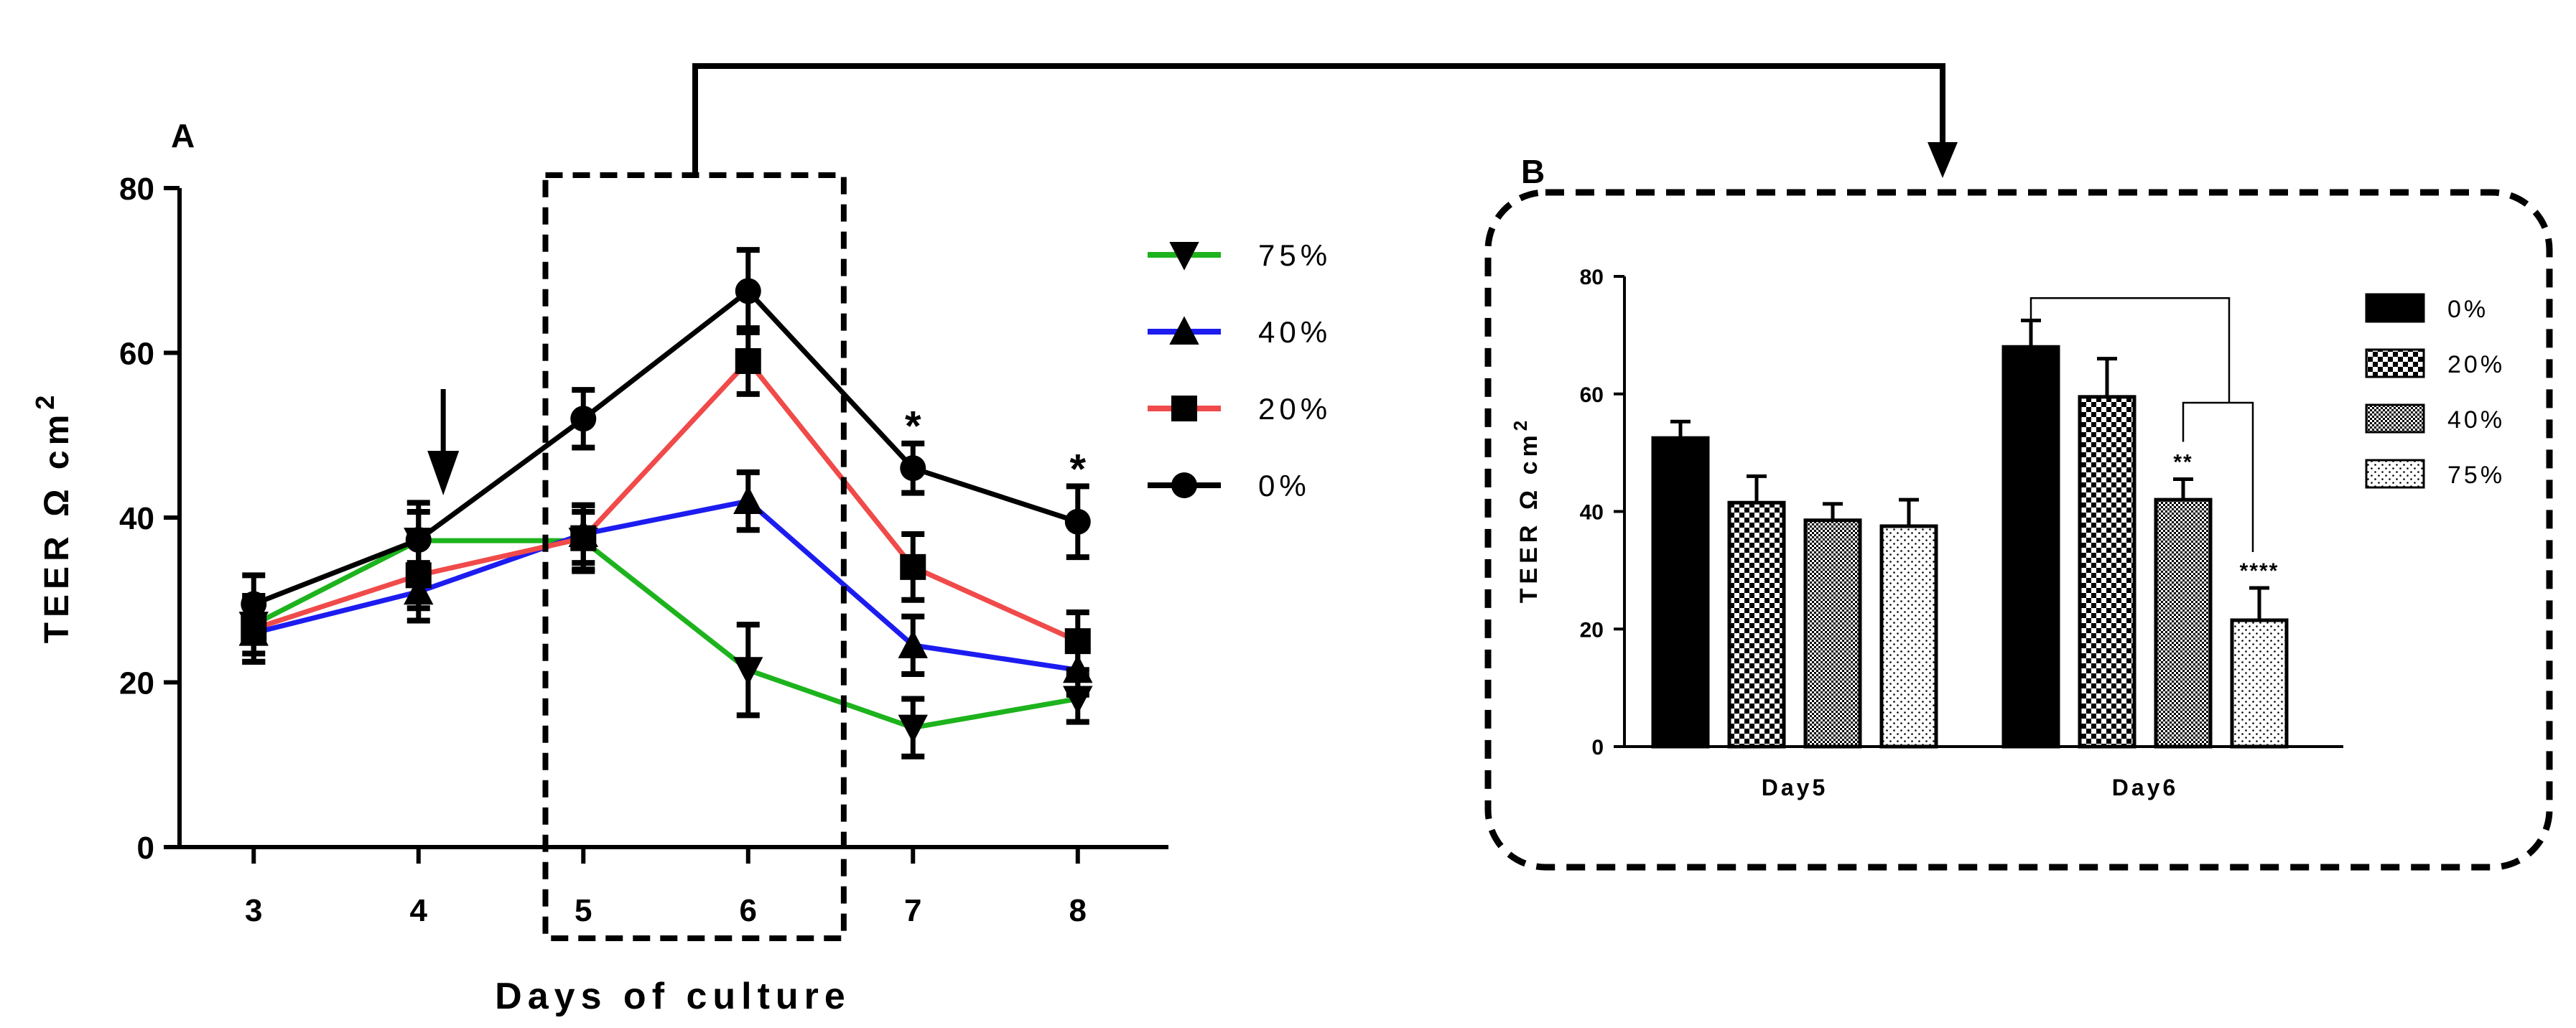 The image size is (2576, 1028). What do you see at coordinates (2259, 683) in the screenshot?
I see `bar-Day6-75pct` at bounding box center [2259, 683].